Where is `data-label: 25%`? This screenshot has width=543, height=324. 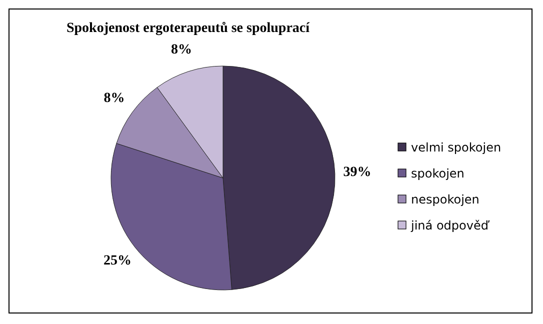
data-label: 25% is located at coordinates (117, 260).